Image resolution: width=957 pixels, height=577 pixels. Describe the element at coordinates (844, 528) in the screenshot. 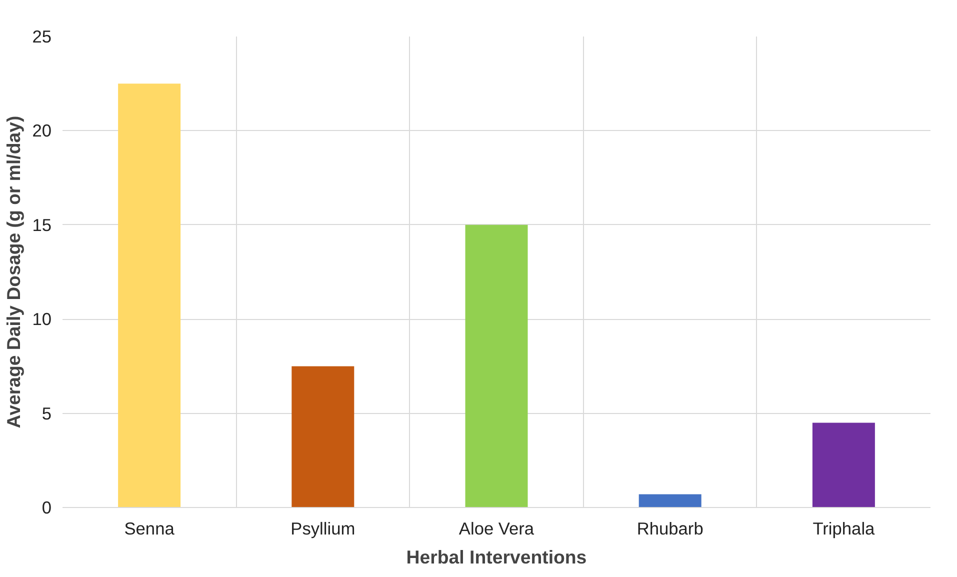

I see `x-tick-label: Triphala` at that location.